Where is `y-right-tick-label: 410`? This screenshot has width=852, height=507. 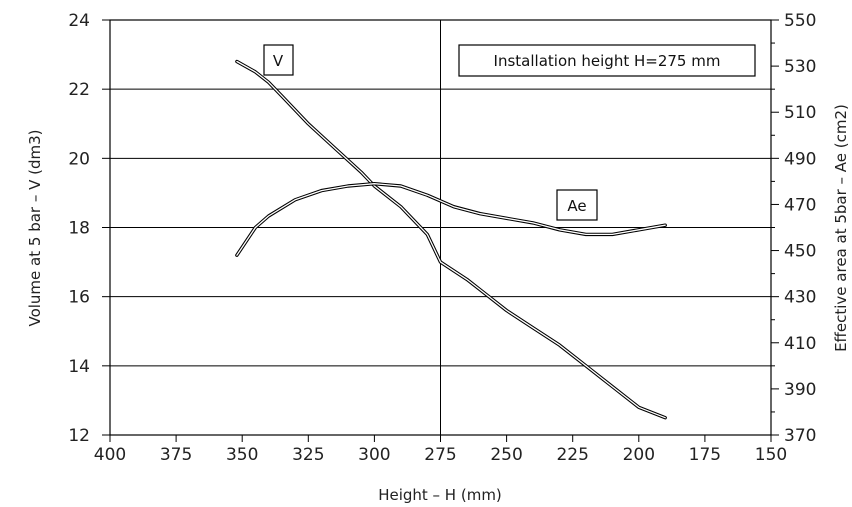
y-right-tick-label: 410 is located at coordinates (800, 344).